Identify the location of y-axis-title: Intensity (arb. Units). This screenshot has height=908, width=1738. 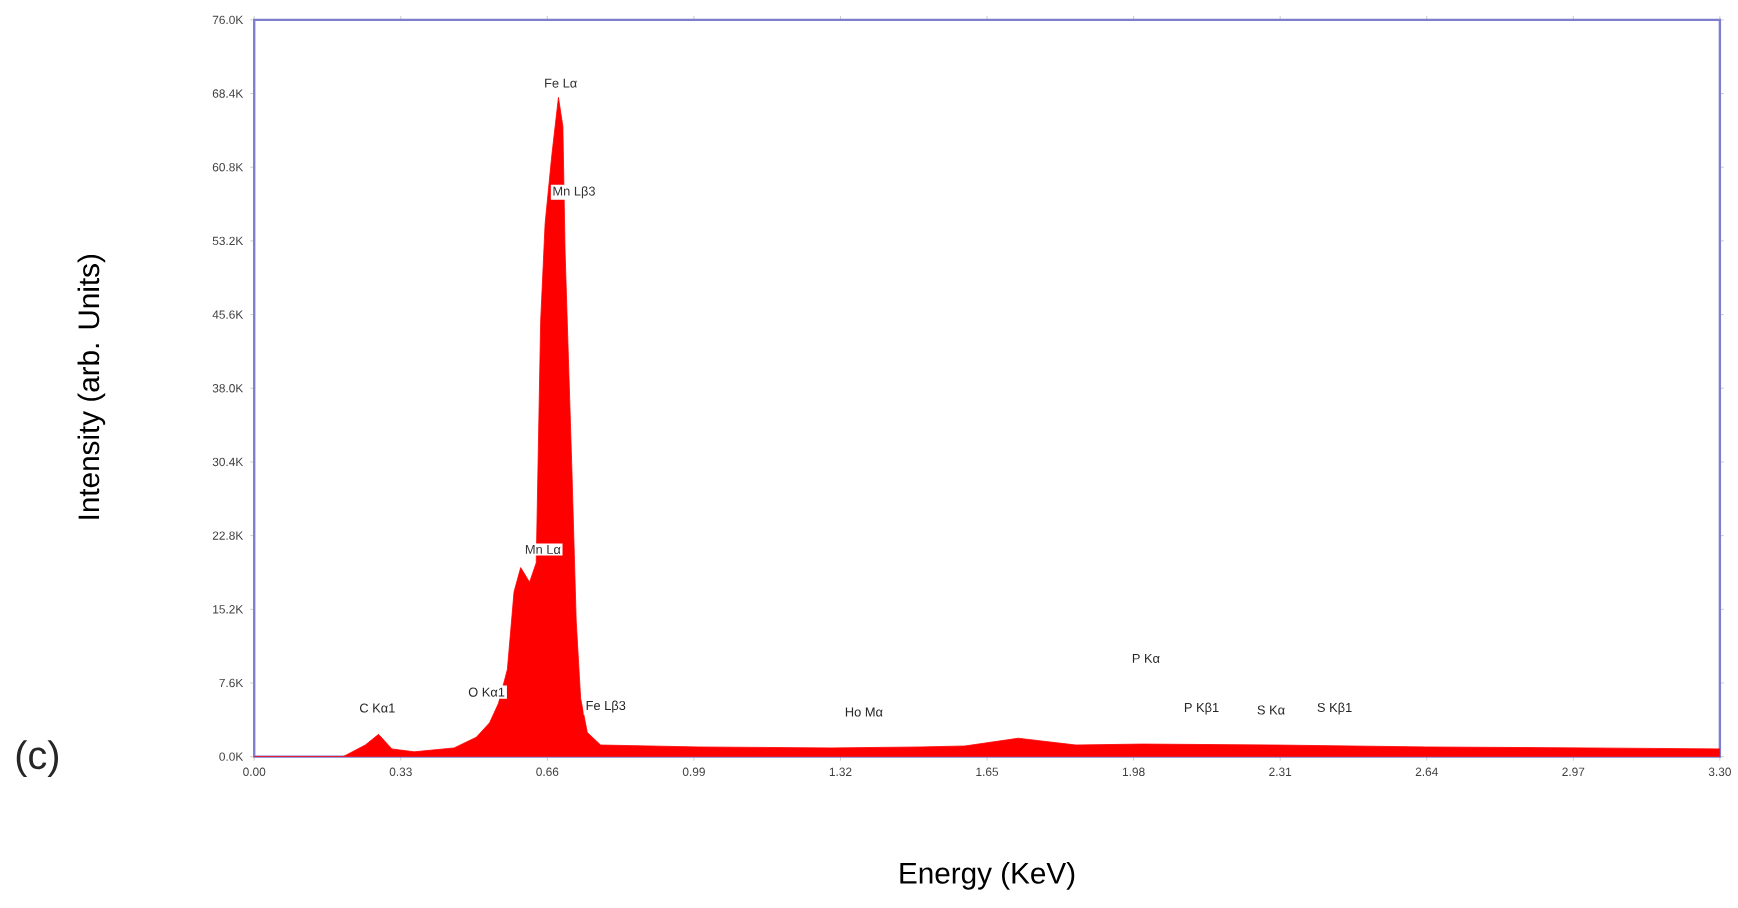
(91, 387).